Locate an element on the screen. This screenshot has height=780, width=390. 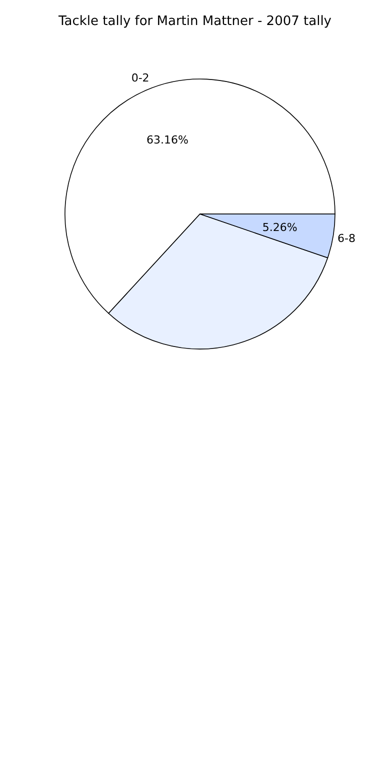
slice-label: 6-8 is located at coordinates (346, 238).